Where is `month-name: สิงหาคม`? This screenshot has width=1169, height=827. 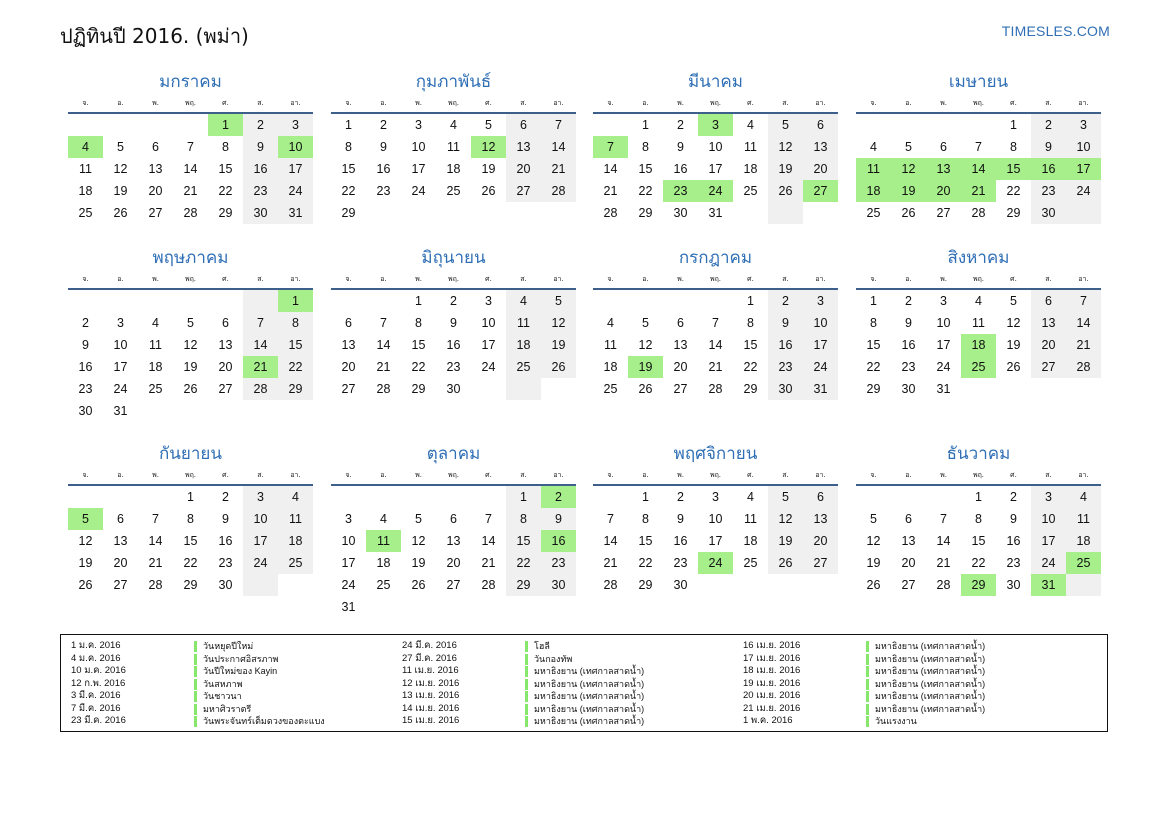
month-name: สิงหาคม is located at coordinates (978, 258).